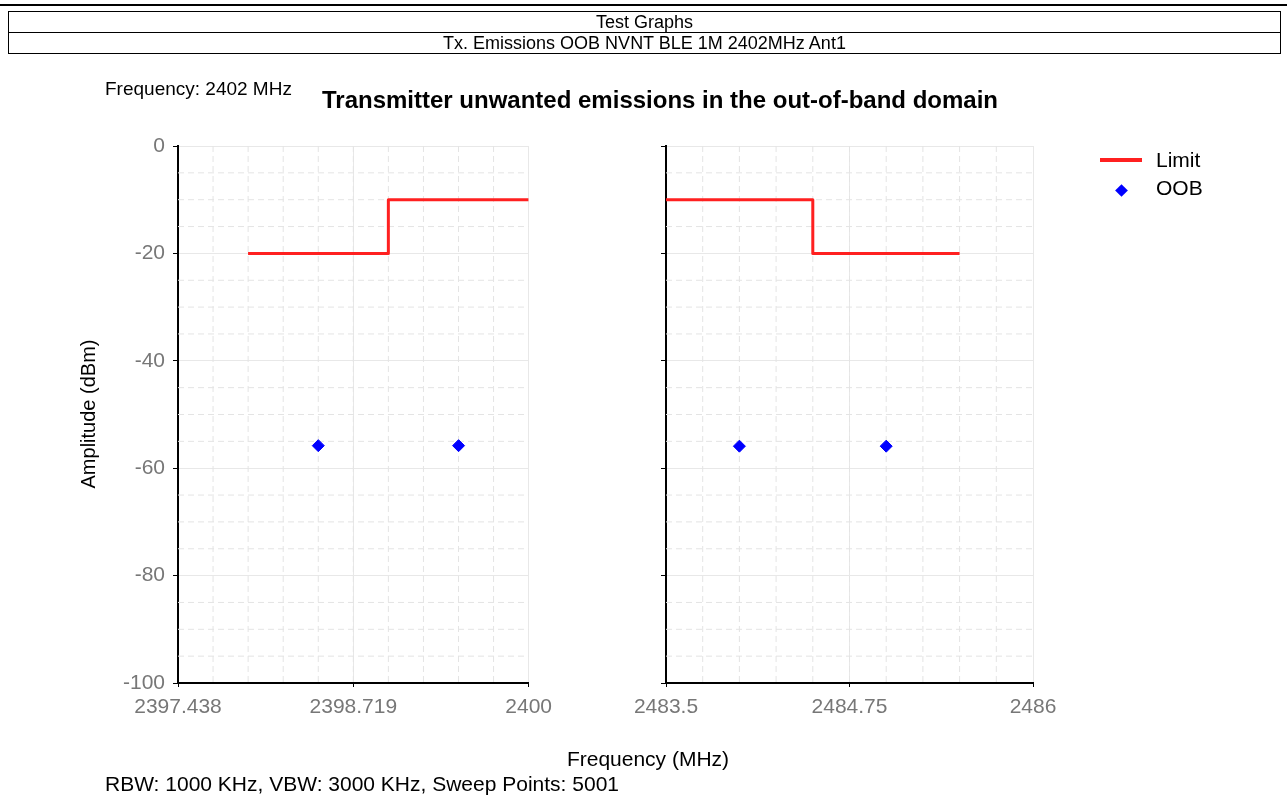 The width and height of the screenshot is (1287, 803). What do you see at coordinates (353, 706) in the screenshot?
I see `x-tick-label: 2398.719` at bounding box center [353, 706].